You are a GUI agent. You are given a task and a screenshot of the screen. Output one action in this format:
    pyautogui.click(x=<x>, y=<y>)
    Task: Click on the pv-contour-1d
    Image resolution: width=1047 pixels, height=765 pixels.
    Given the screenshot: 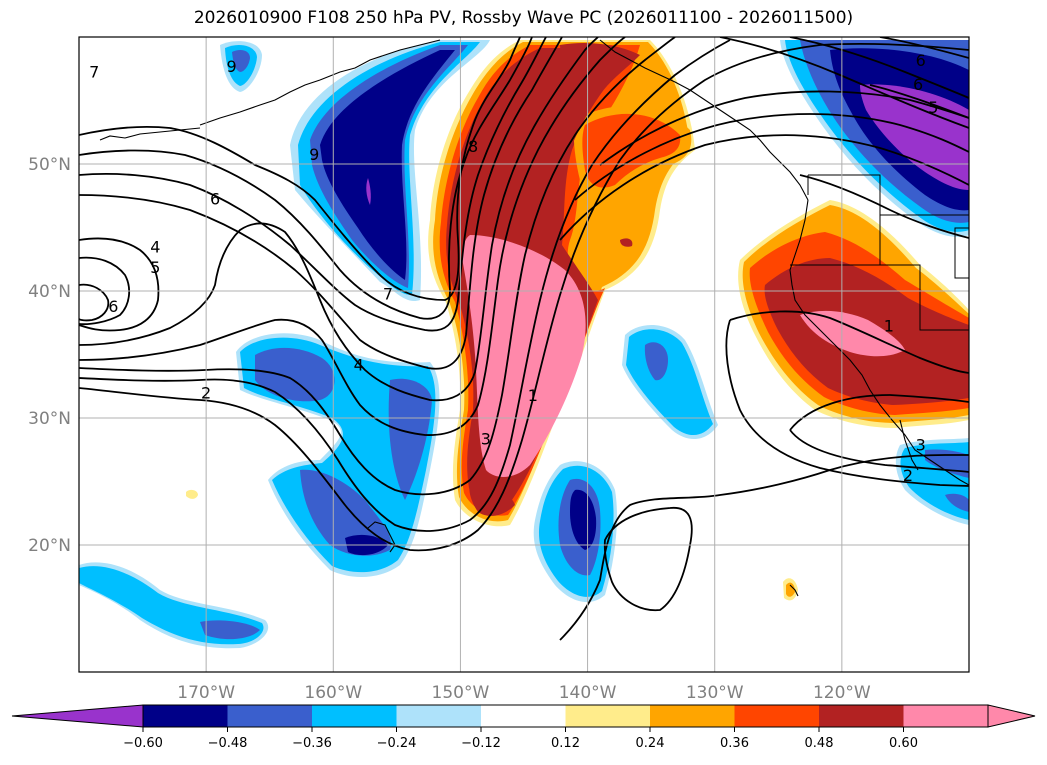 What is the action you would take?
    pyautogui.click(x=764, y=187)
    